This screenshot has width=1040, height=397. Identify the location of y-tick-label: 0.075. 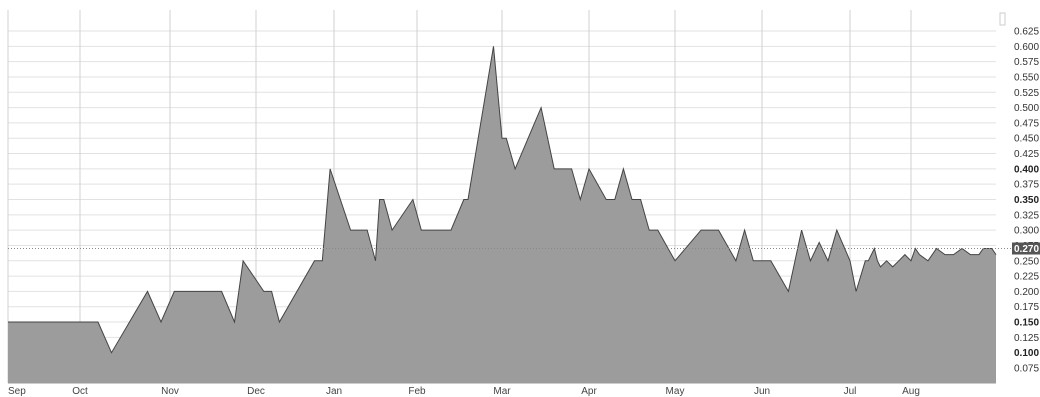
(1026, 369).